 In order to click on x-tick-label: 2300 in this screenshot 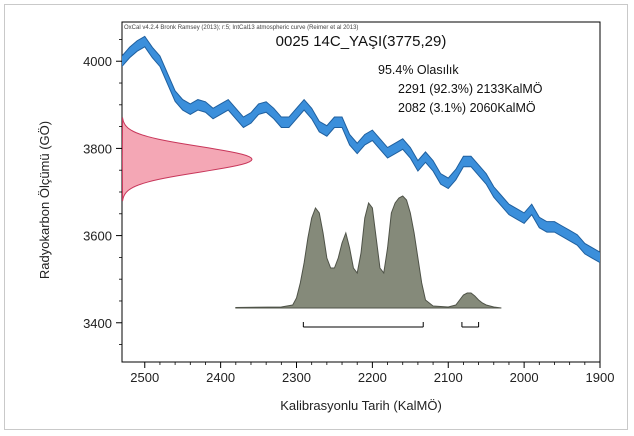, I will do `click(296, 377)`.